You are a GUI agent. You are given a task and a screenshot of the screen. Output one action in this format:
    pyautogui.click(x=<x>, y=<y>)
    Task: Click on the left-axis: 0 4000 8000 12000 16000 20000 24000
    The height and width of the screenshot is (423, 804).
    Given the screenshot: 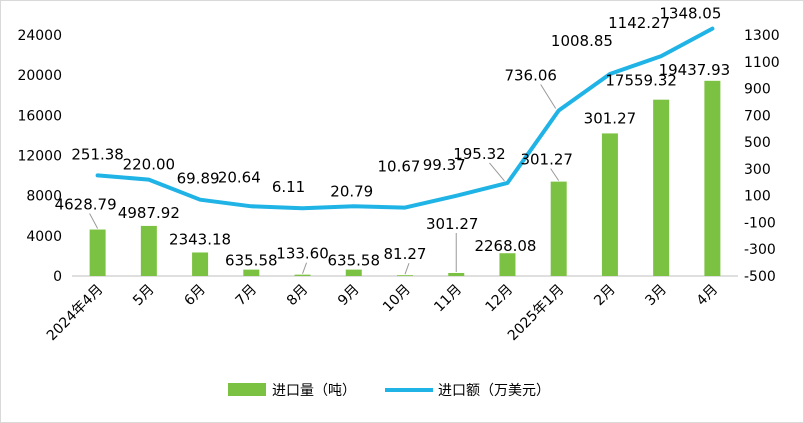 What is the action you would take?
    pyautogui.click(x=39, y=156)
    